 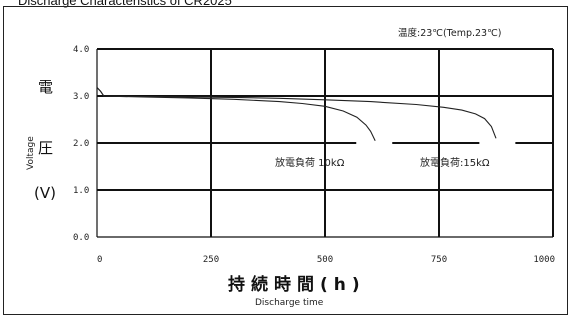 What do you see at coordinates (81, 144) in the screenshot?
I see `y-tick-label: 2.0` at bounding box center [81, 144].